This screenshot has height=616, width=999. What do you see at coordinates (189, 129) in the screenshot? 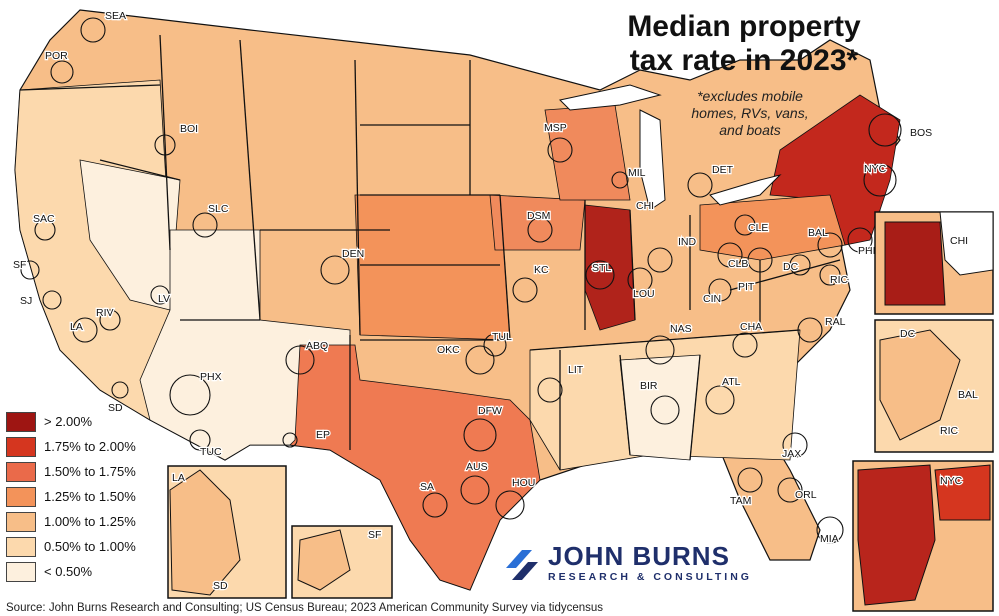
I see `city-label: BOI` at bounding box center [189, 129].